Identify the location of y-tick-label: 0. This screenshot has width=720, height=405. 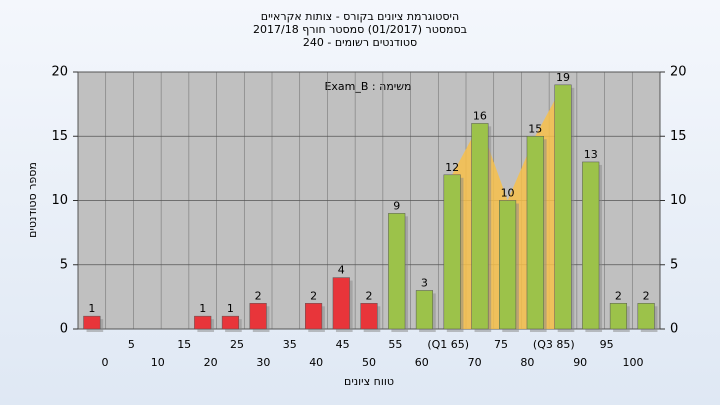
(64, 329).